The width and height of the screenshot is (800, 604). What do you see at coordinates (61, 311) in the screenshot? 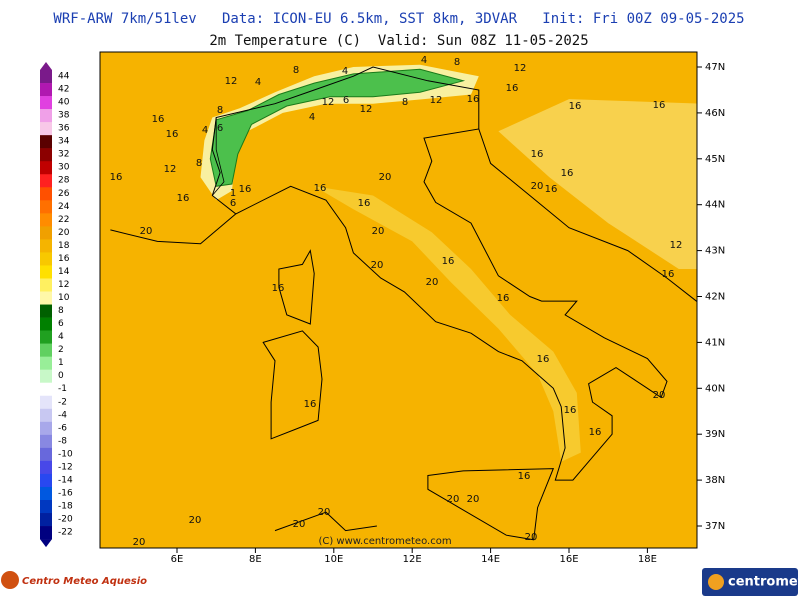
I see `colorbar-label: 8` at bounding box center [61, 311].